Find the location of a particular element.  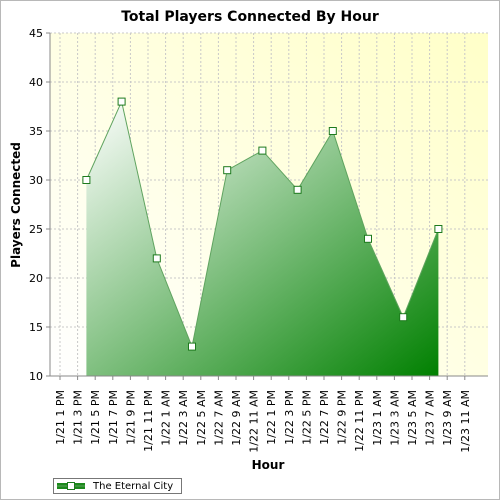

y-axis-title: Players Connected is located at coordinates (16, 205).